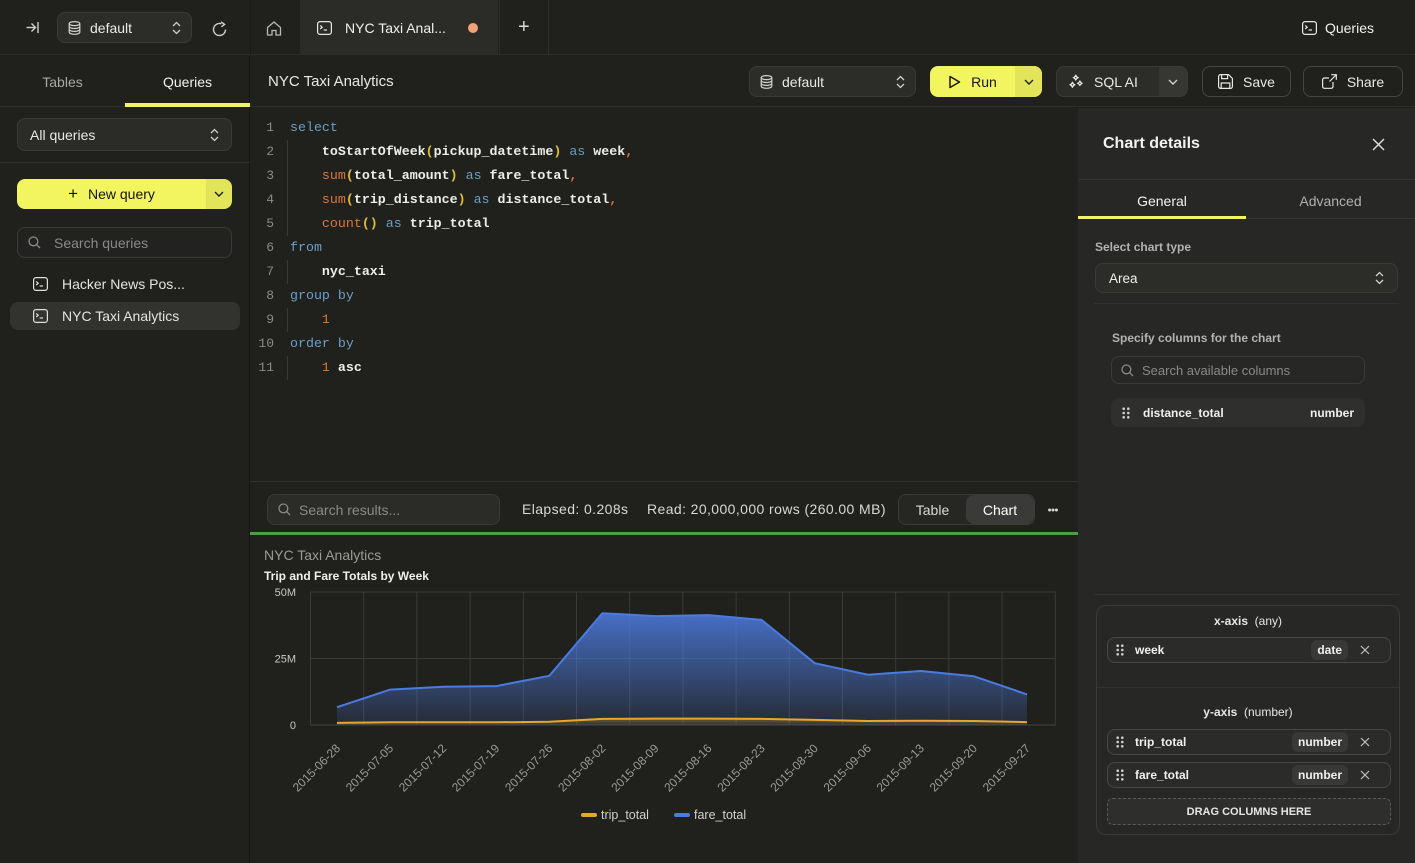 Image resolution: width=1415 pixels, height=863 pixels. What do you see at coordinates (688, 768) in the screenshot?
I see `svg-text: 2015-08-16` at bounding box center [688, 768].